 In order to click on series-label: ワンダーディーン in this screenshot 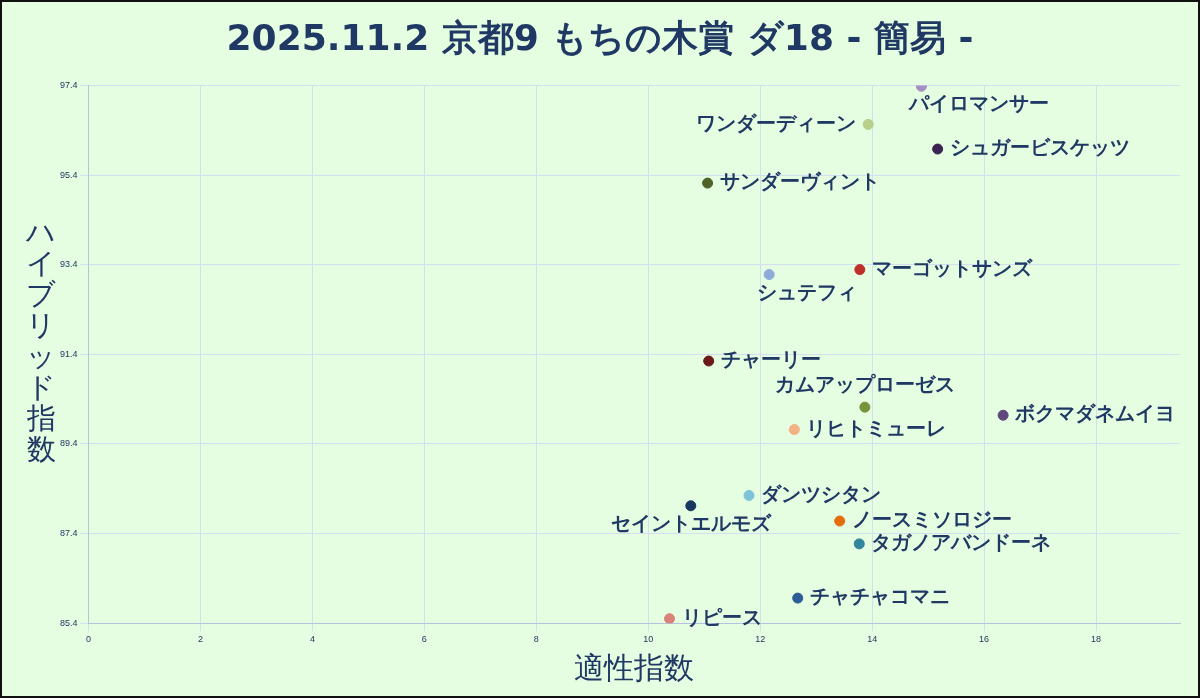, I will do `click(776, 122)`.